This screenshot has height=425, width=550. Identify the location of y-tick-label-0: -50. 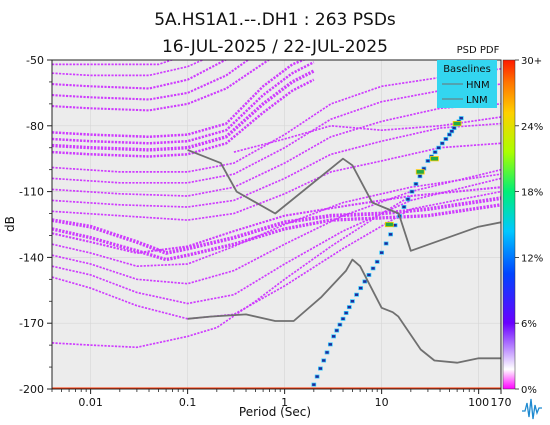
(35, 60).